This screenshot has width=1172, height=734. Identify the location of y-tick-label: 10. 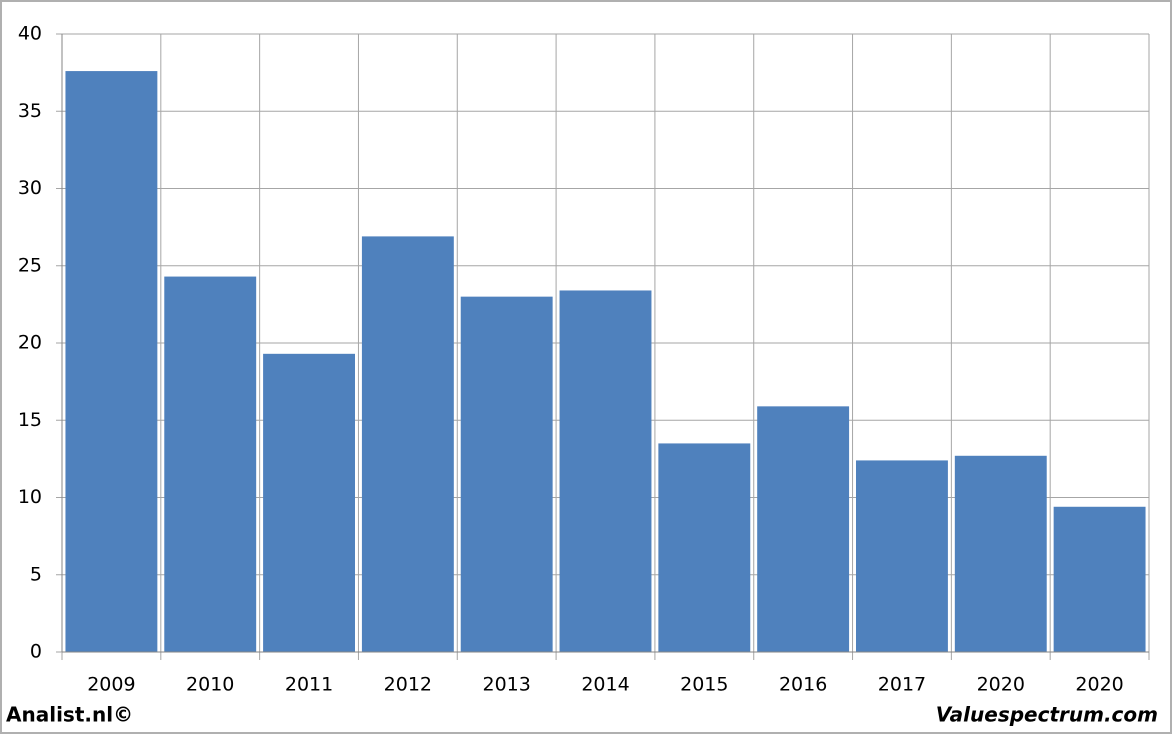
(30, 497).